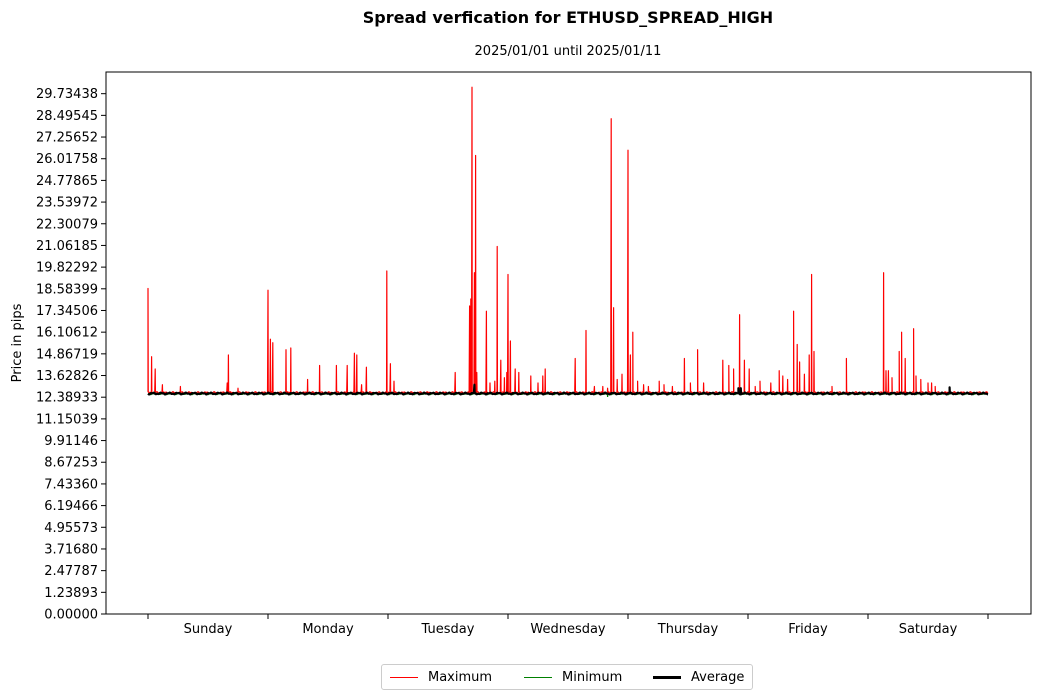 The image size is (1039, 700). What do you see at coordinates (71, 593) in the screenshot?
I see `y-tick-label: 1.23893` at bounding box center [71, 593].